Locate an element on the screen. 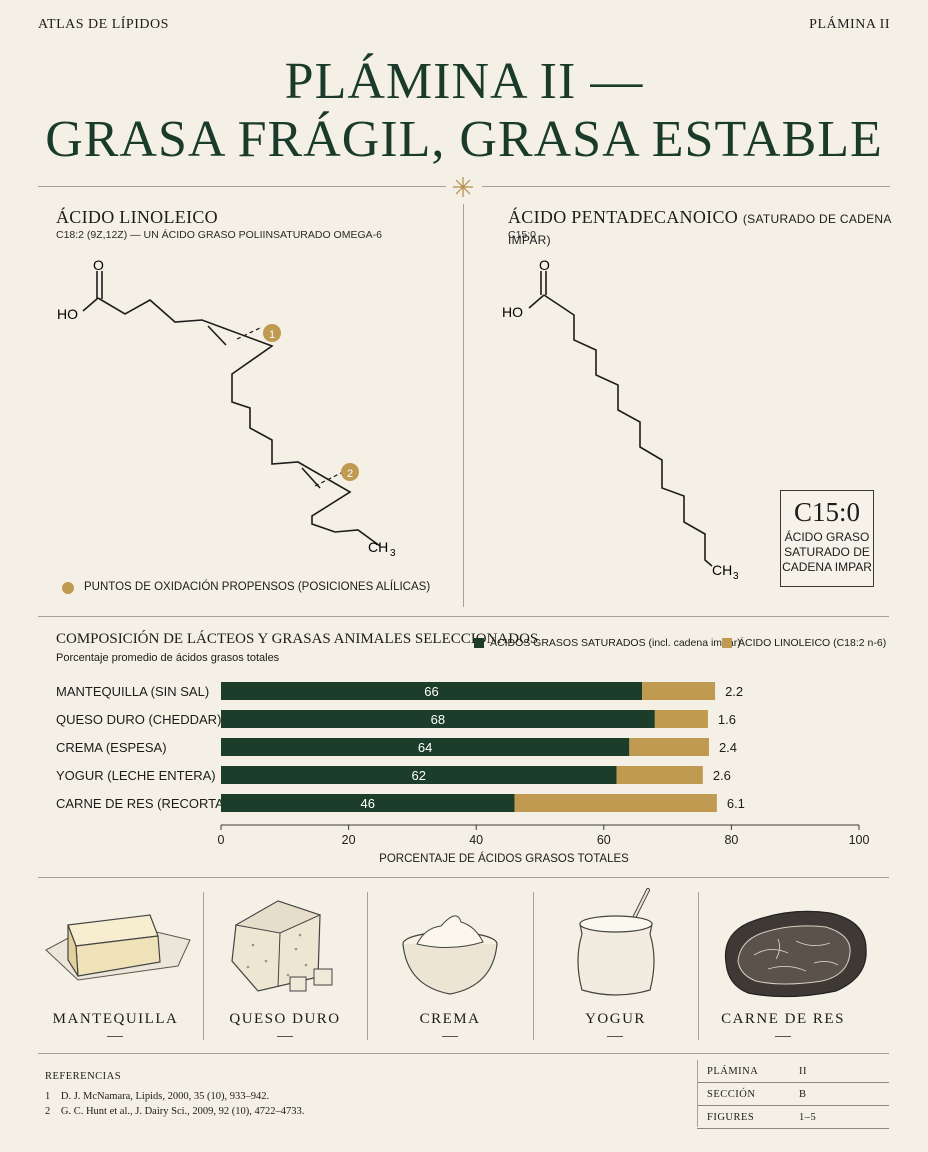 The width and height of the screenshot is (928, 1152). bar-value-saturated: 62 is located at coordinates (419, 775).